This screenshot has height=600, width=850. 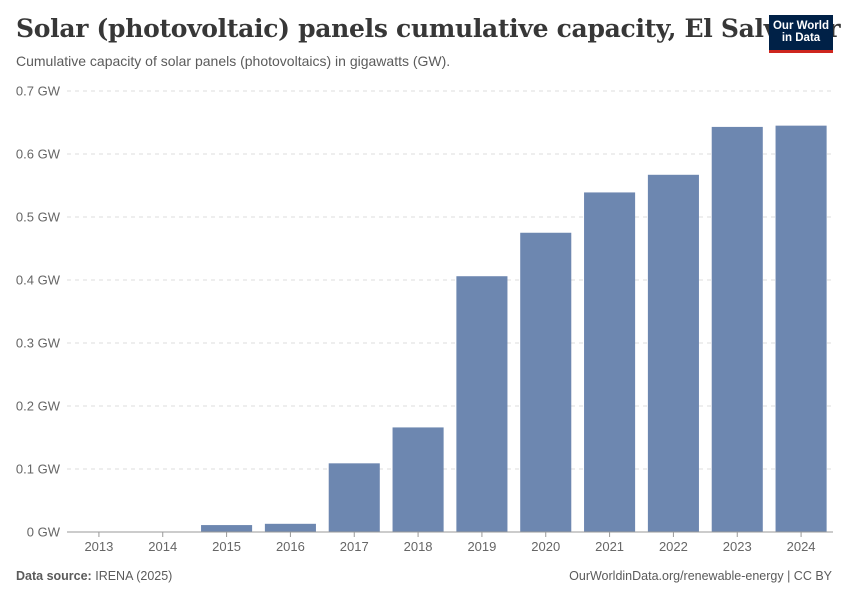 I want to click on y-tick-label: 0.7 GW, so click(x=38, y=91).